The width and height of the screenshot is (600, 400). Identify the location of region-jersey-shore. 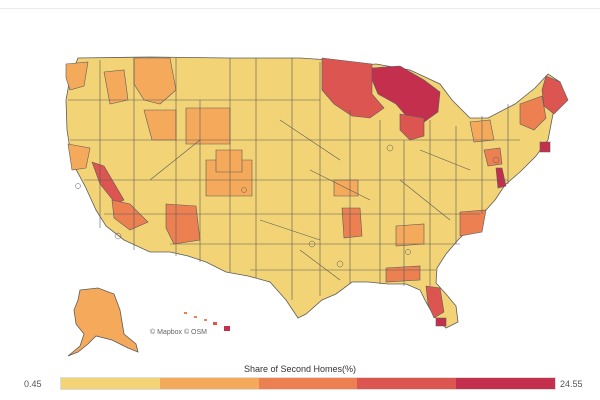
(501, 178).